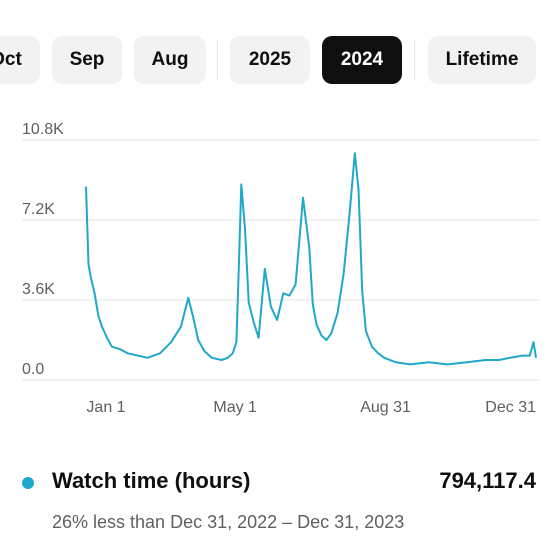 Image resolution: width=560 pixels, height=560 pixels. Describe the element at coordinates (362, 60) in the screenshot. I see `chip-2024: 2024` at that location.